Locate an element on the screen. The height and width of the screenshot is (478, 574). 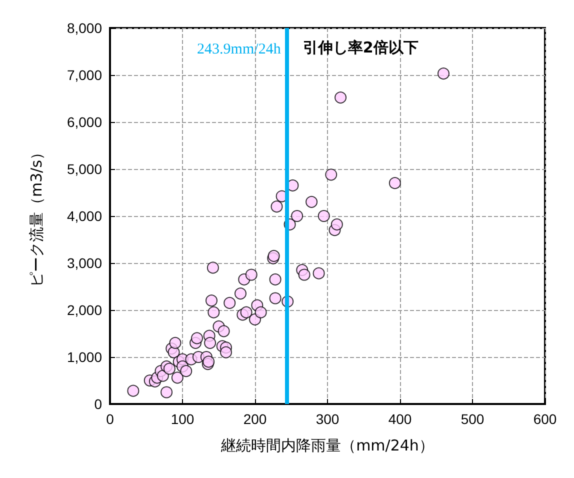
x-tick-label: 200 is located at coordinates (255, 419).